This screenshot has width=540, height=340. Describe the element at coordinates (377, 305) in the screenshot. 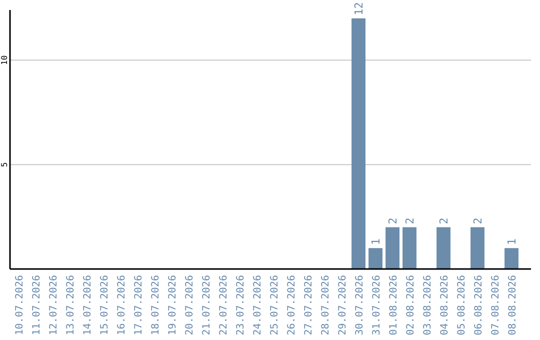

I see `x-tick-label: 31.07.2026` at that location.